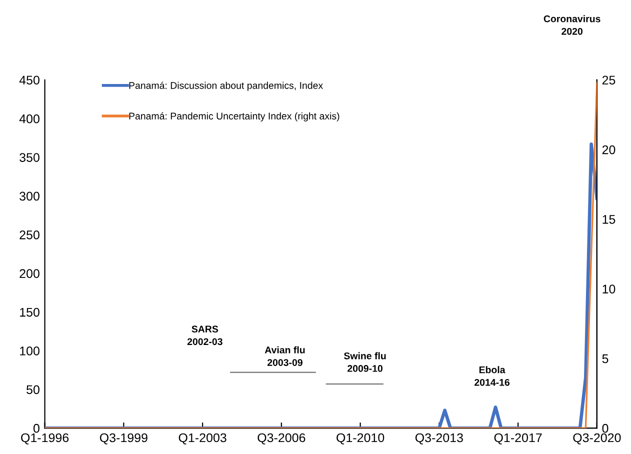 The height and width of the screenshot is (454, 631). I want to click on legend-label: Panamá: Discussion about pandemics, Index, so click(226, 86).